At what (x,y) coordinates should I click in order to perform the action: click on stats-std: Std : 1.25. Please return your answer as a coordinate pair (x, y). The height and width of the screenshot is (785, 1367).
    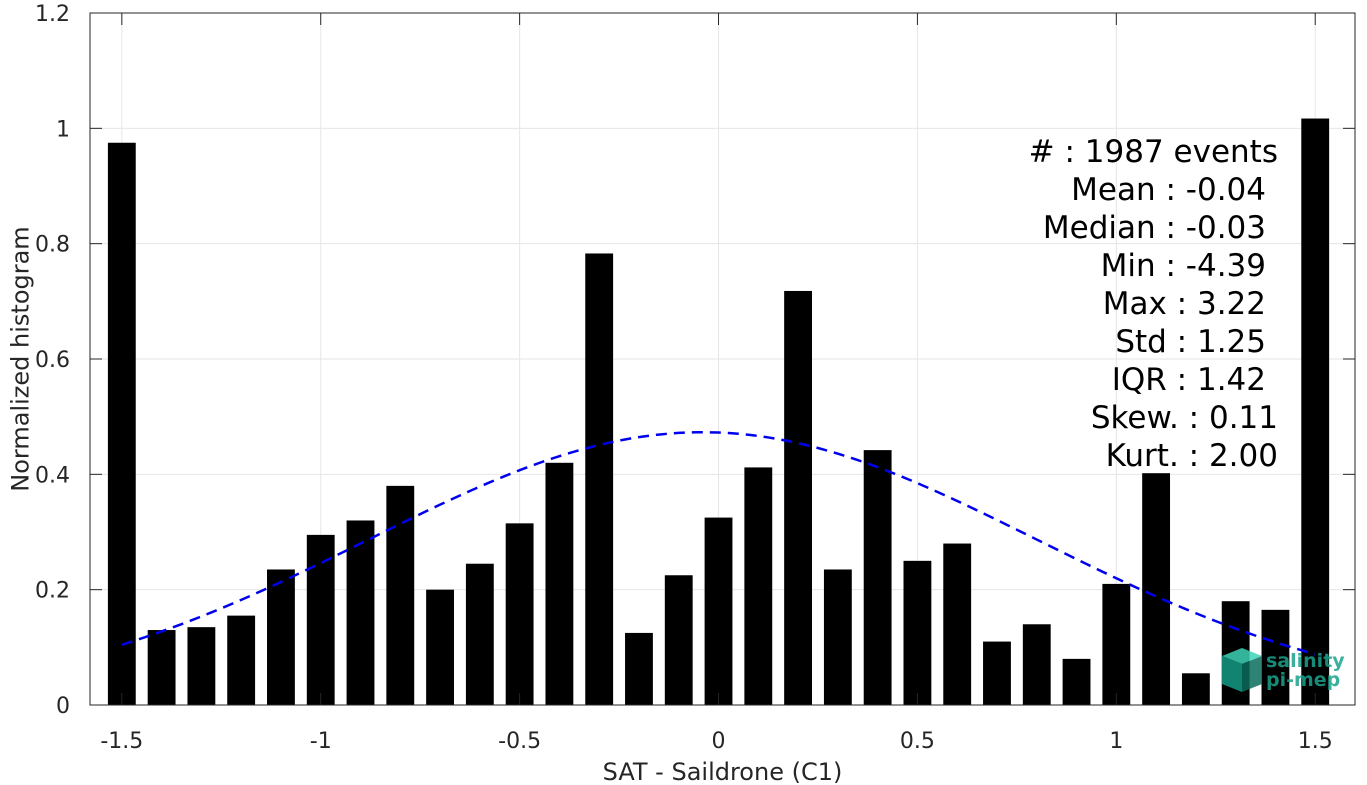
    Looking at the image, I should click on (1190, 342).